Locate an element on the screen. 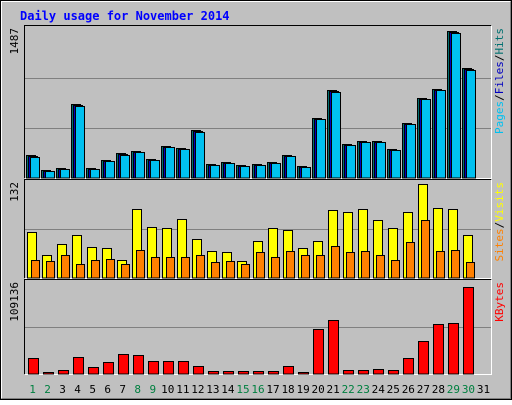  x-label-day-6: 6 is located at coordinates (107, 389).